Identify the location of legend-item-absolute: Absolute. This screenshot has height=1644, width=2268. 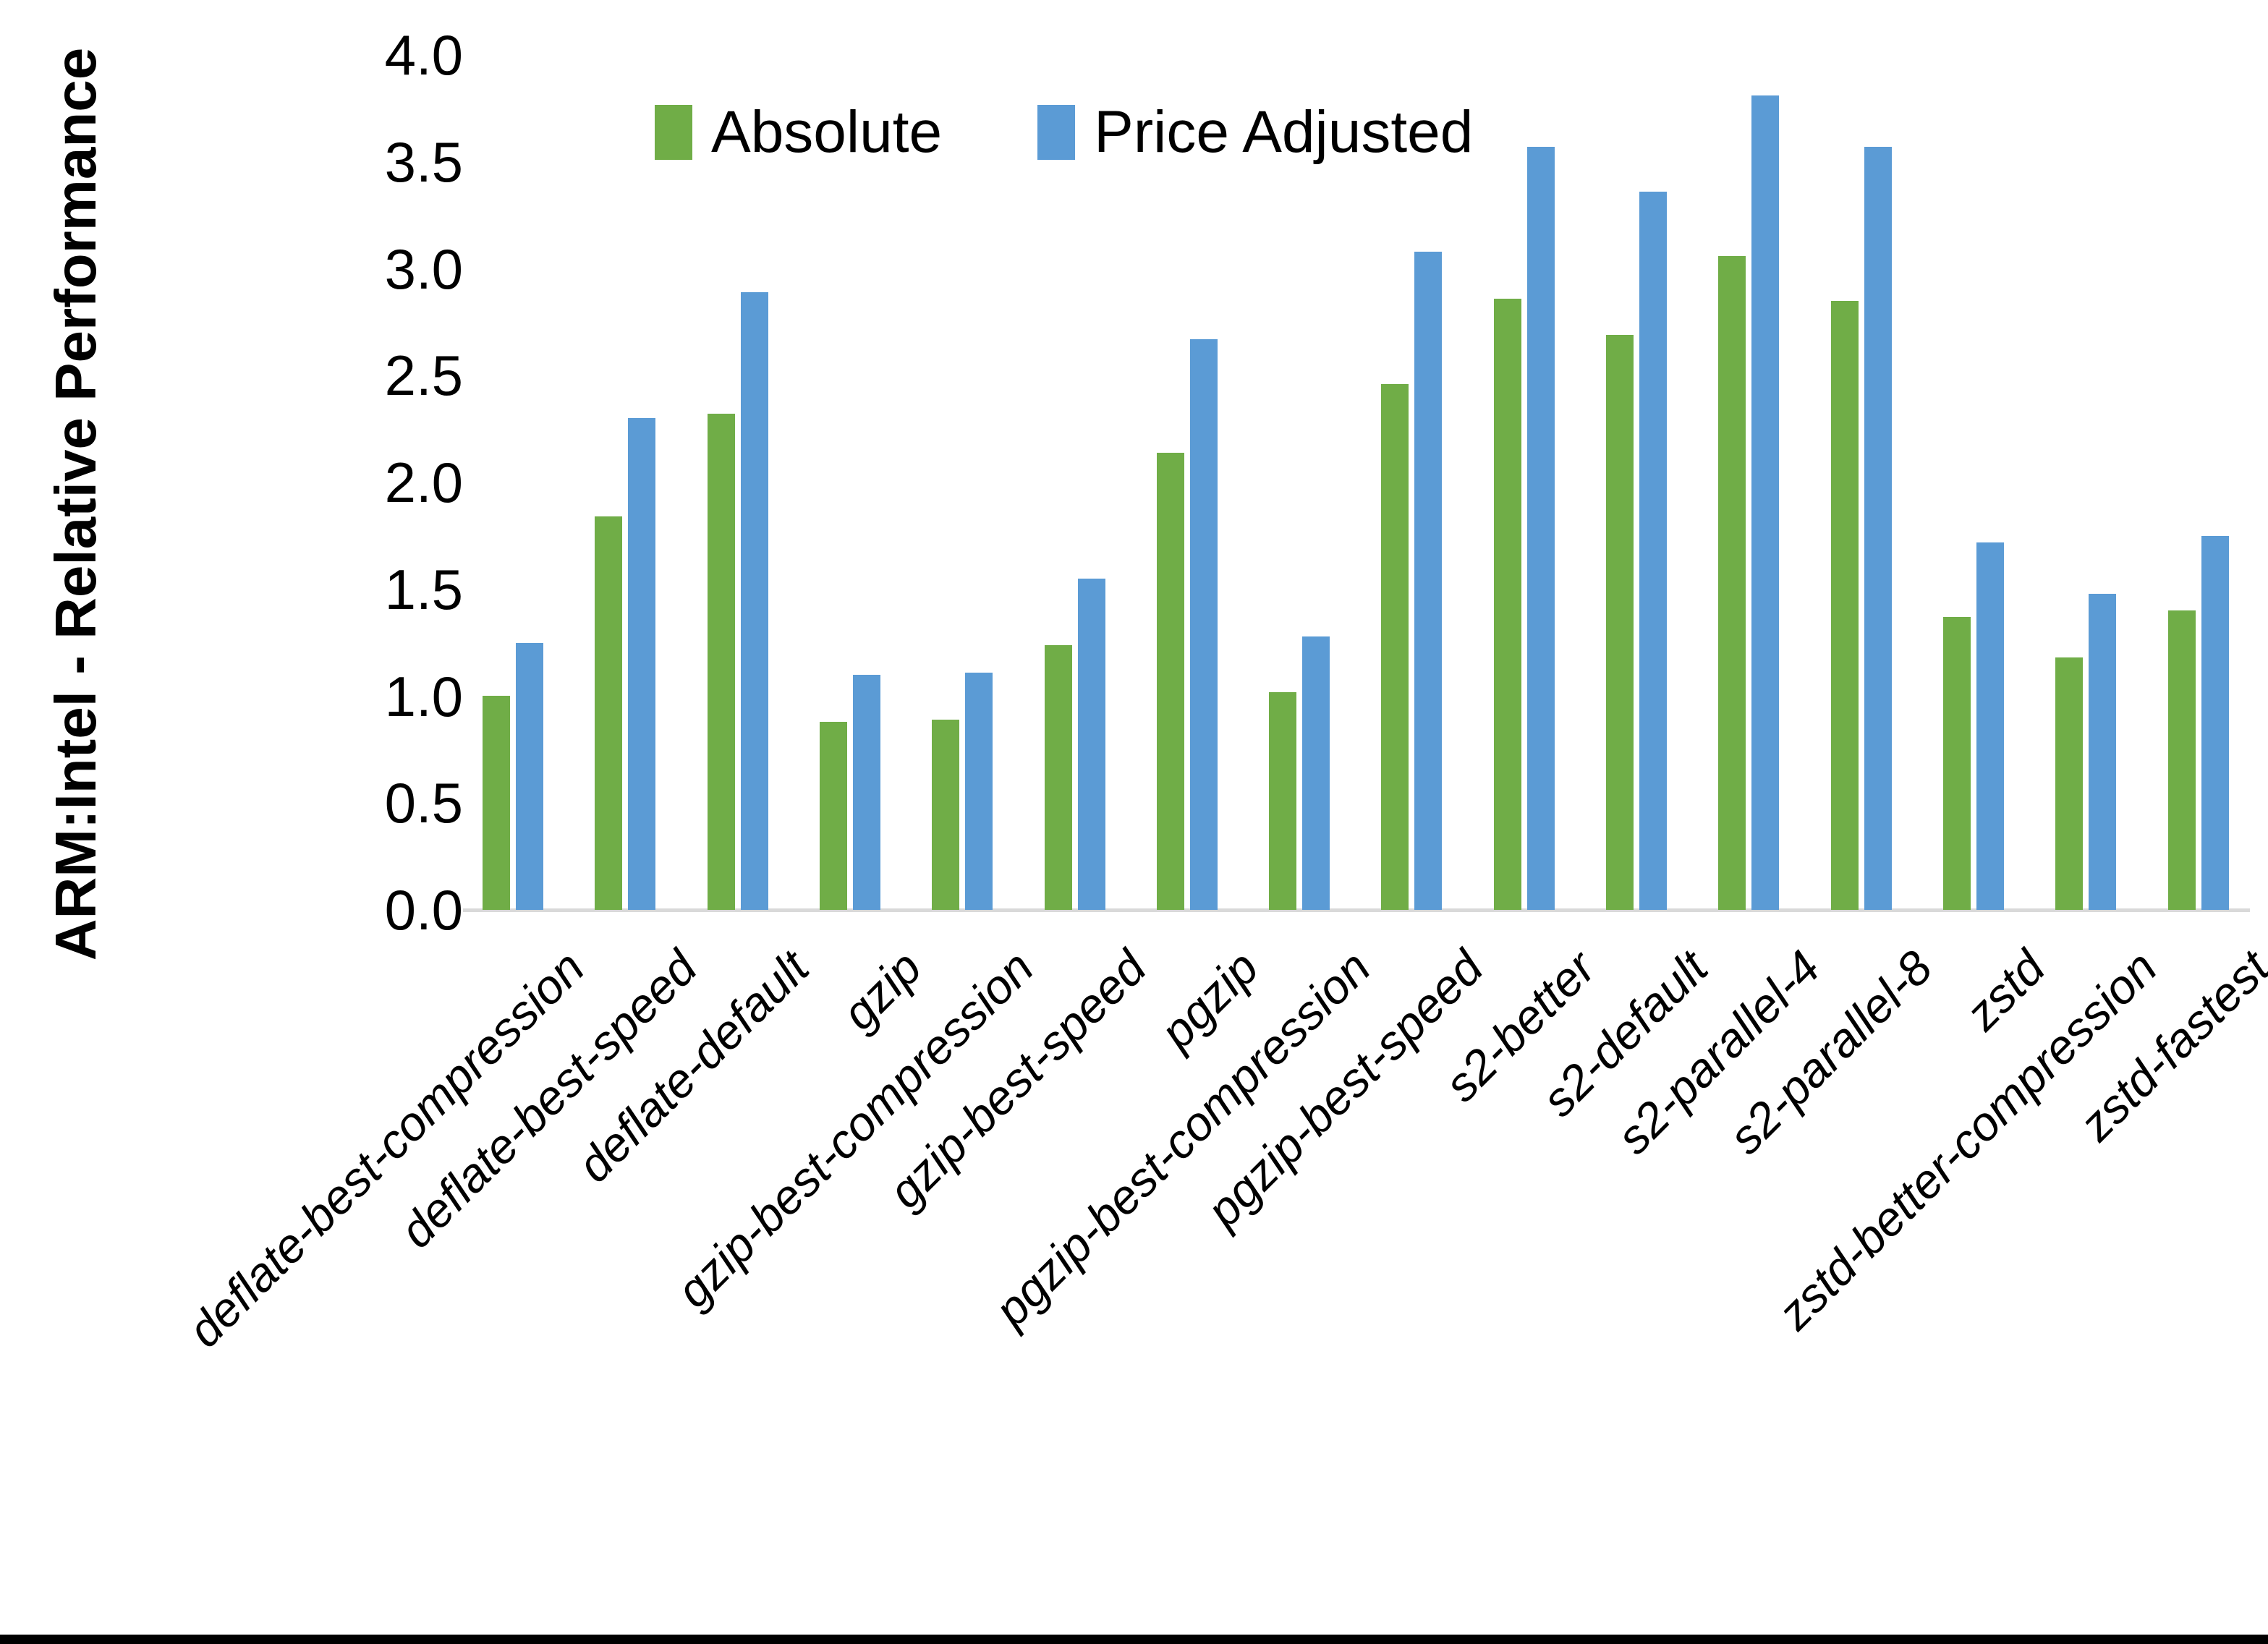
(798, 132).